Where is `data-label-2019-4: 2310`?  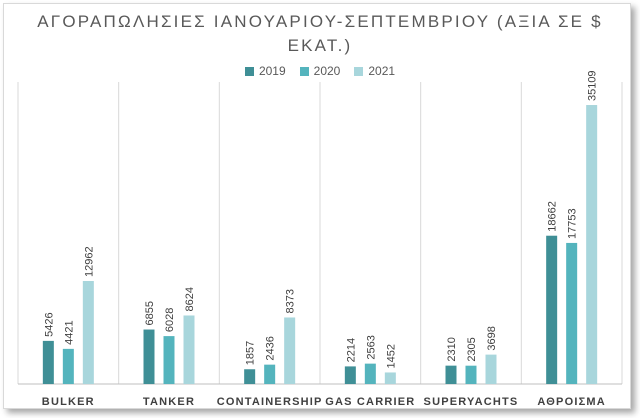
data-label-2019-4: 2310 is located at coordinates (452, 349).